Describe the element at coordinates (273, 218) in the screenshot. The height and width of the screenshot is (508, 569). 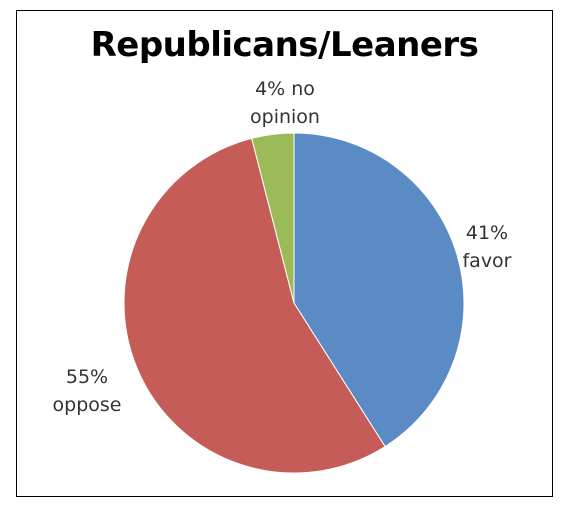
I see `pie-slice-opinion` at that location.